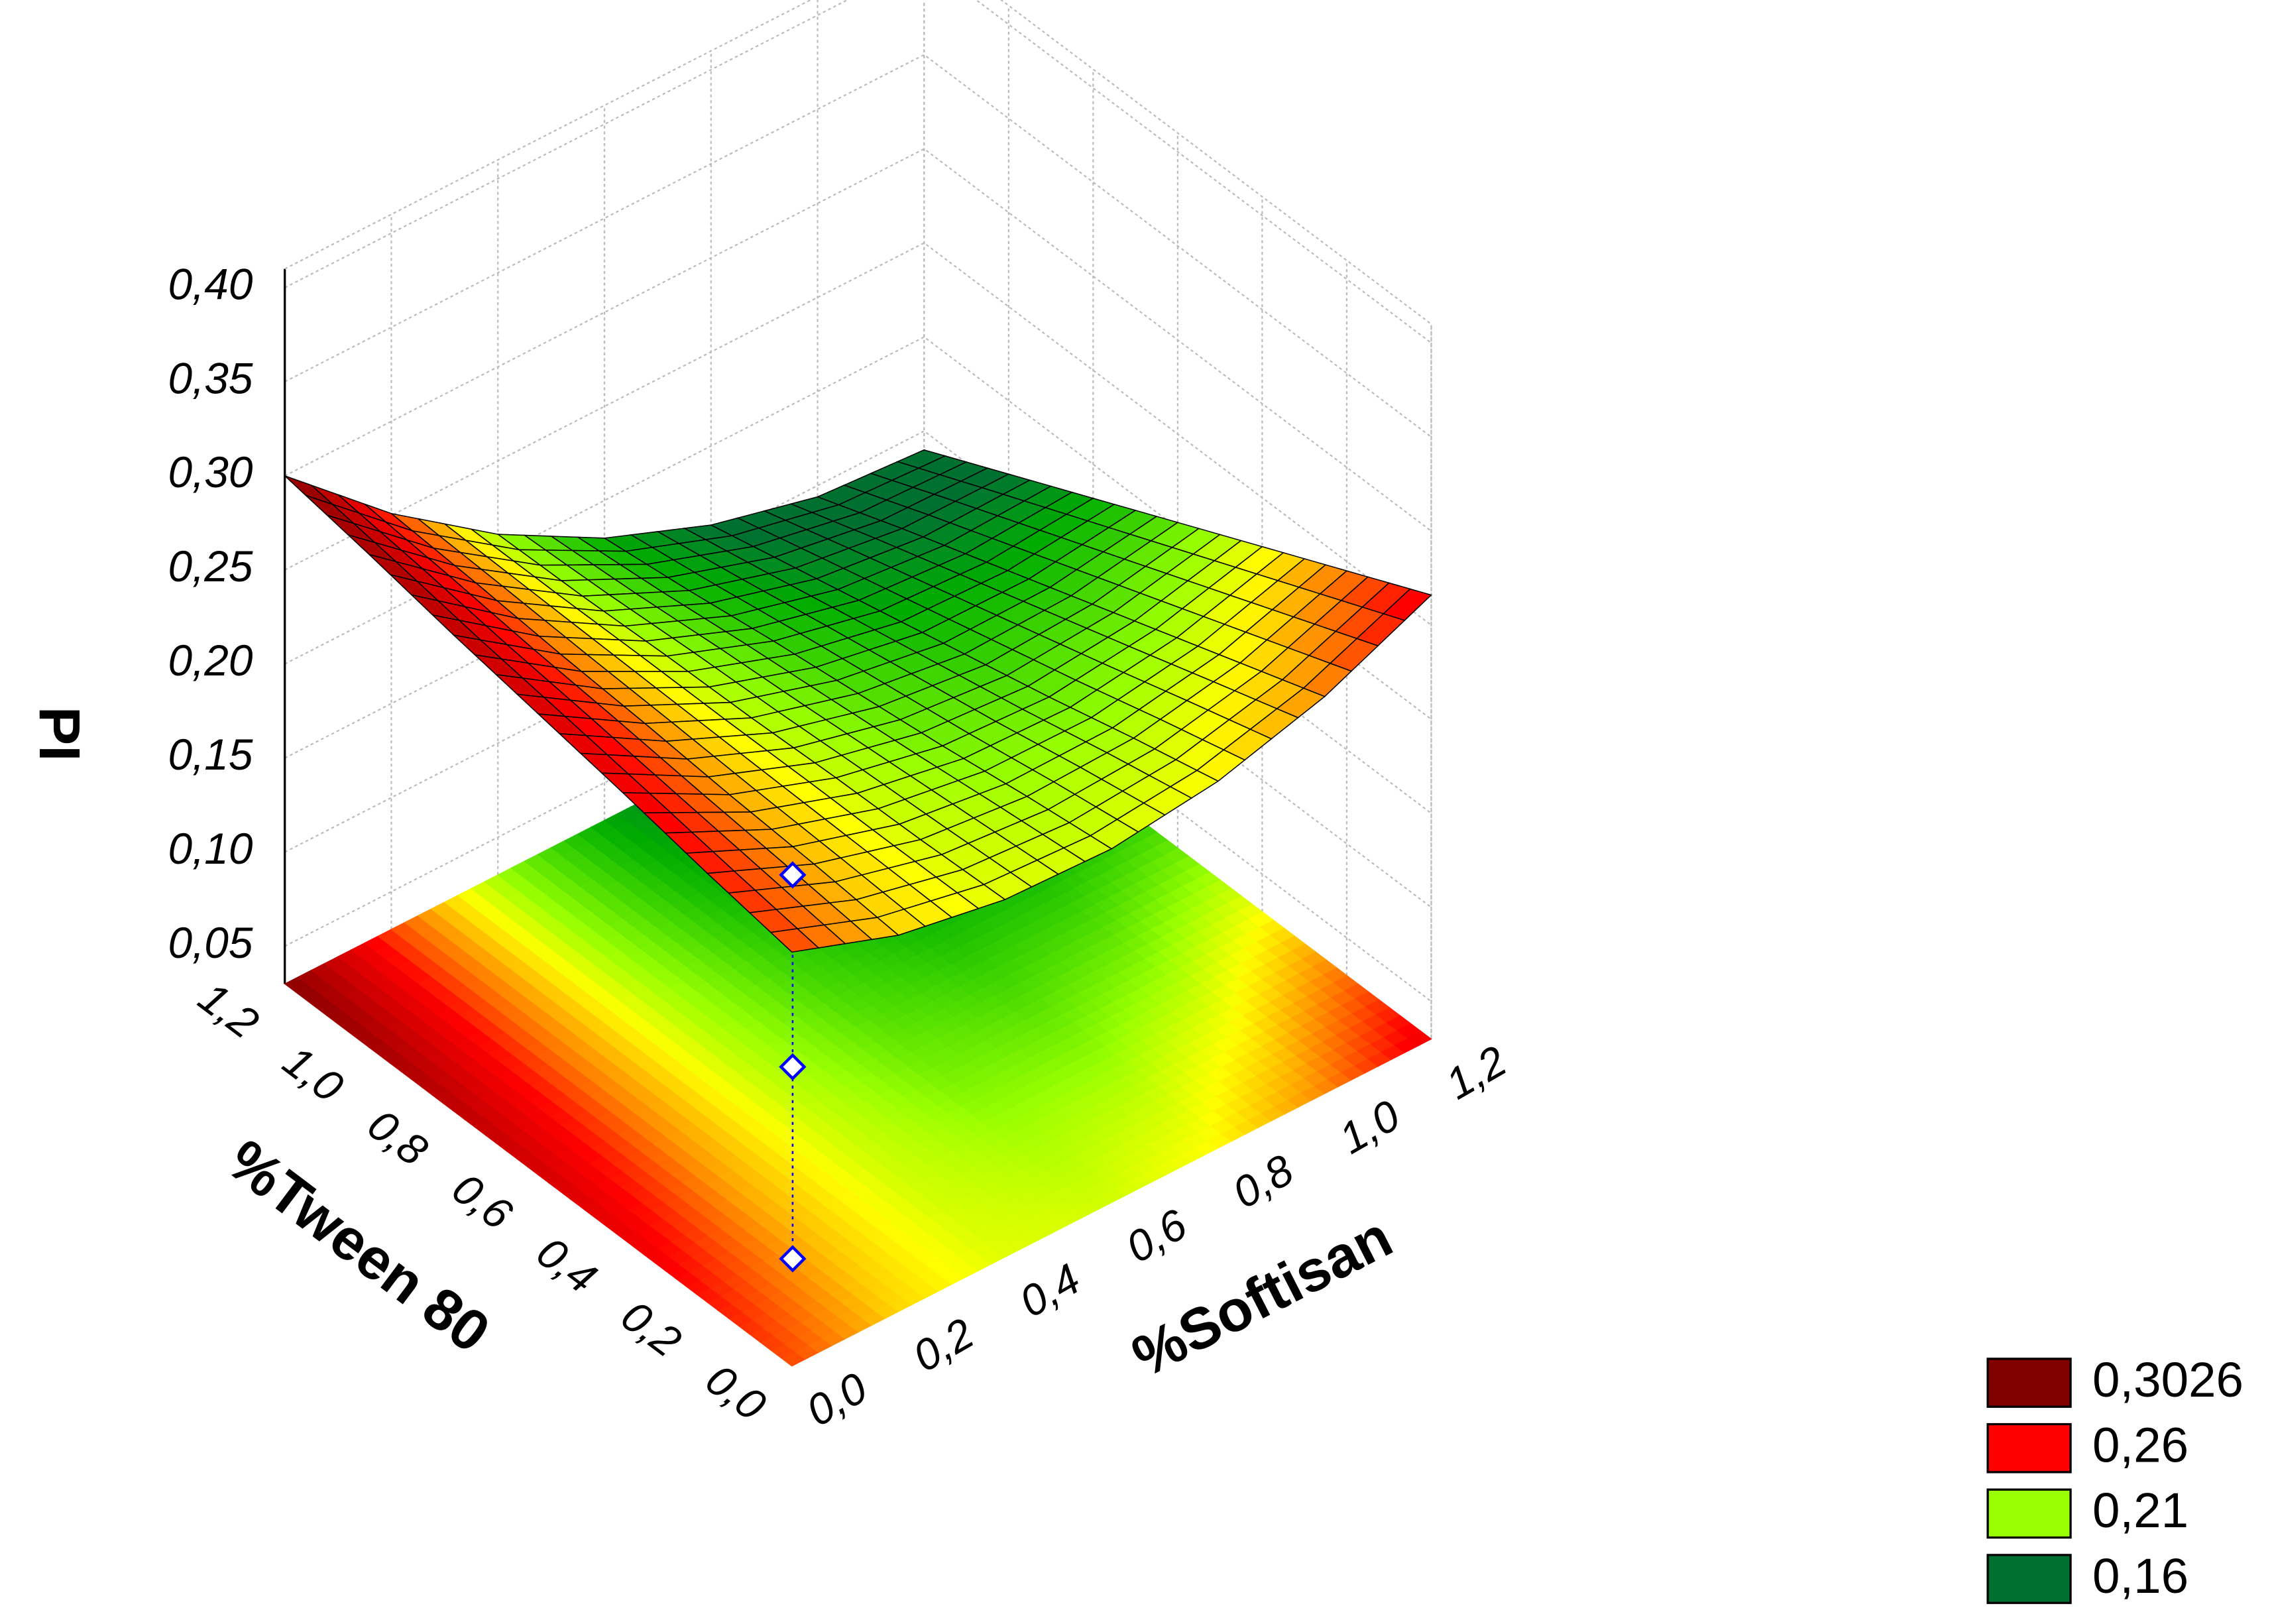 This screenshot has height=1624, width=2274. What do you see at coordinates (210, 848) in the screenshot?
I see `z-tick-label: 0,10` at bounding box center [210, 848].